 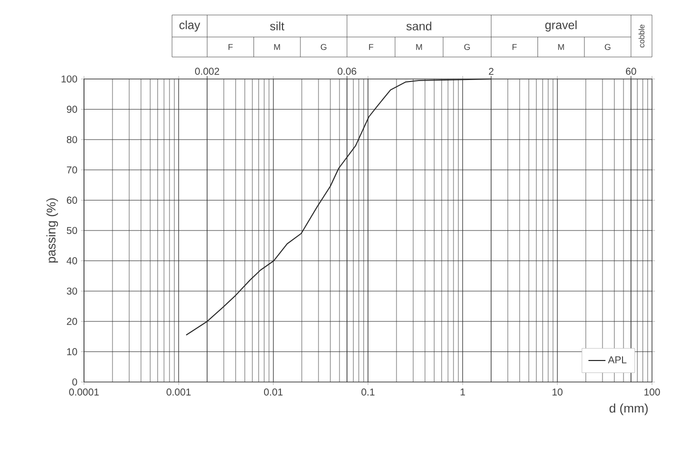 I want to click on y-tick-label: 60, so click(x=72, y=200).